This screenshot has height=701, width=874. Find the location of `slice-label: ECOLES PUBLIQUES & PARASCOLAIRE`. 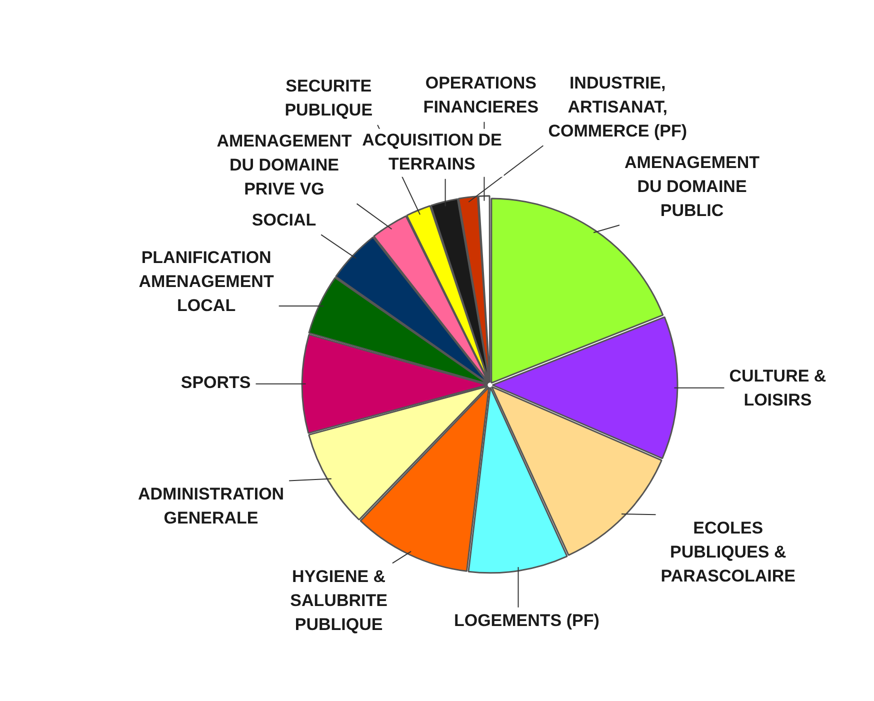

slice-label: ECOLES PUBLIQUES & PARASCOLAIRE is located at coordinates (728, 552).